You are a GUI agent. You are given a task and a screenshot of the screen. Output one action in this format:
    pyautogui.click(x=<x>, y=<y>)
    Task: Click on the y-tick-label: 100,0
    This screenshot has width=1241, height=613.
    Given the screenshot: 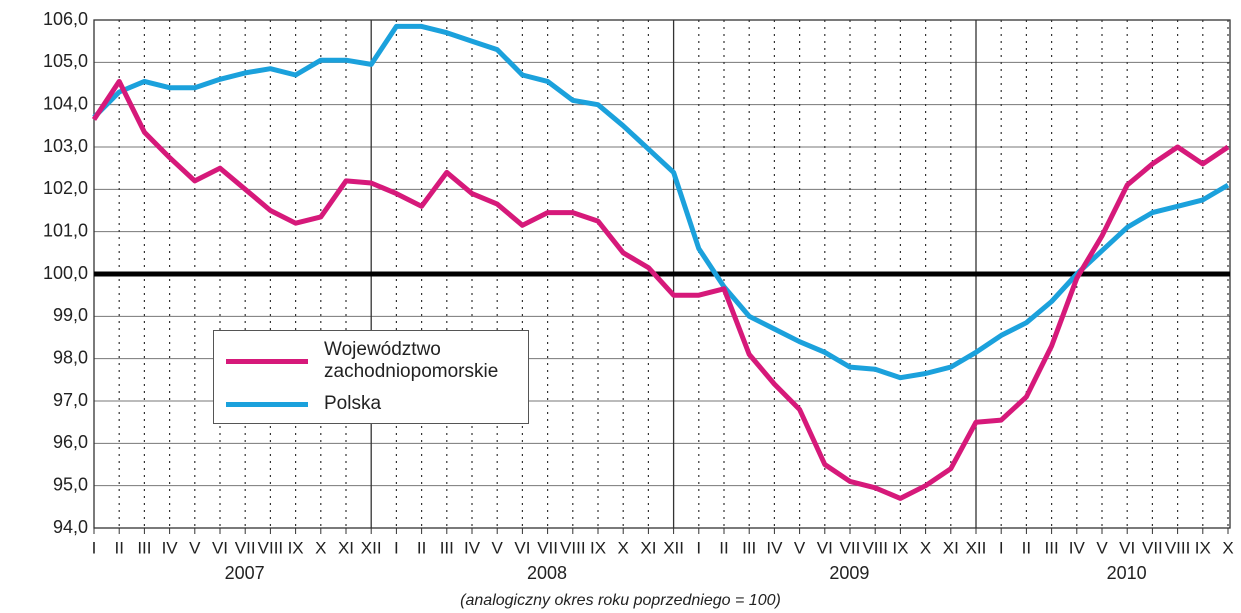 What is the action you would take?
    pyautogui.click(x=65, y=273)
    